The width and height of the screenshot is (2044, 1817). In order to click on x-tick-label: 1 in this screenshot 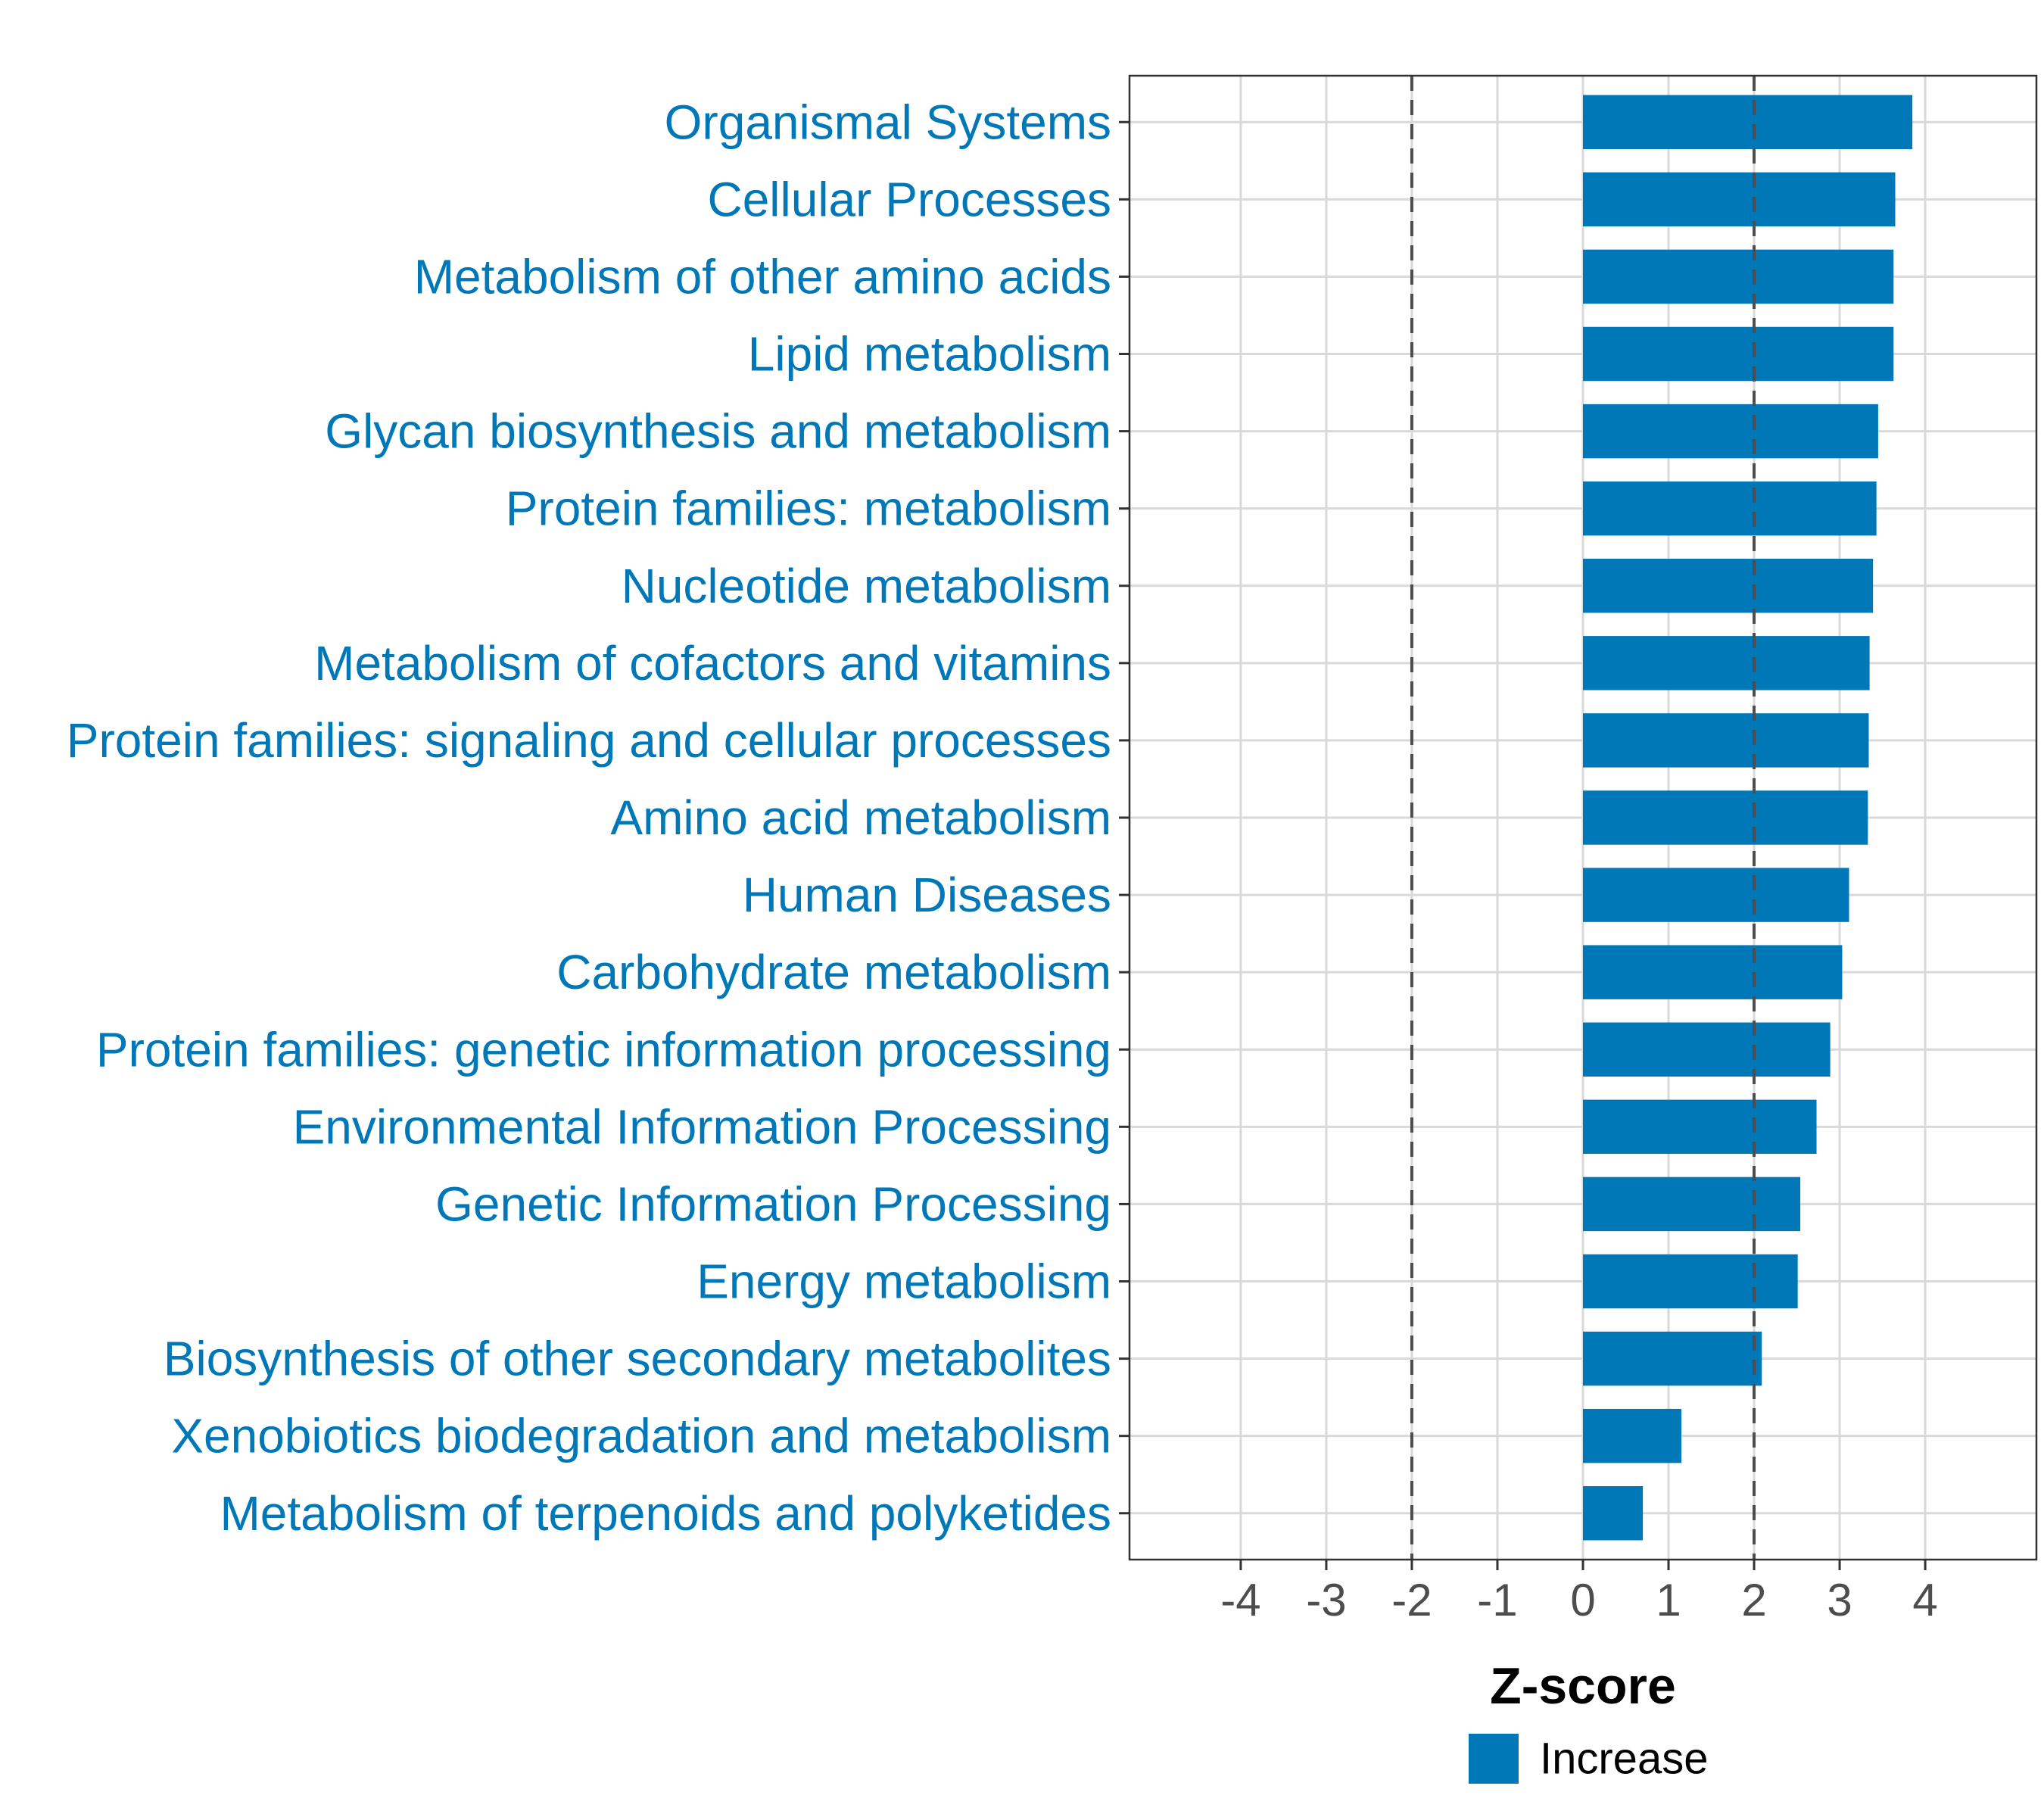, I will do `click(1669, 1600)`.